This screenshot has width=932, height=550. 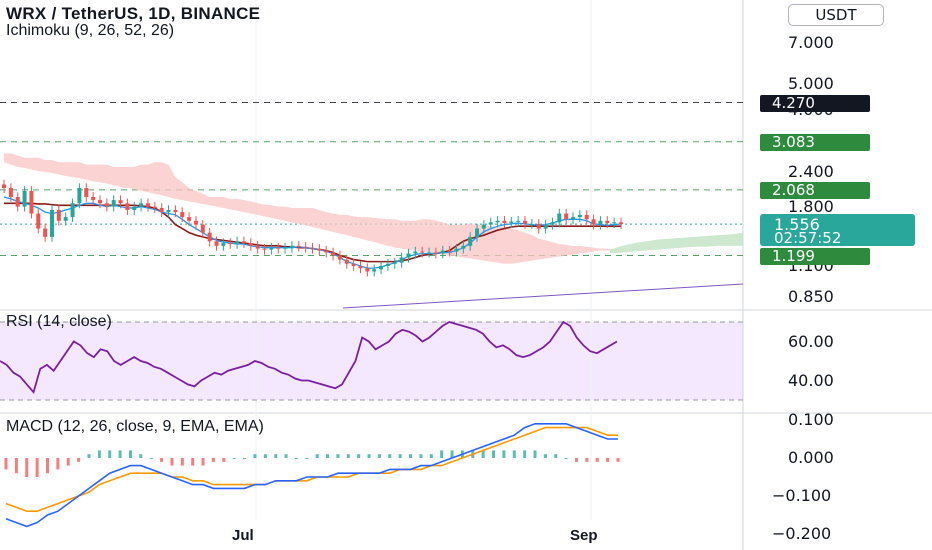 I want to click on macd-line, so click(x=311, y=475).